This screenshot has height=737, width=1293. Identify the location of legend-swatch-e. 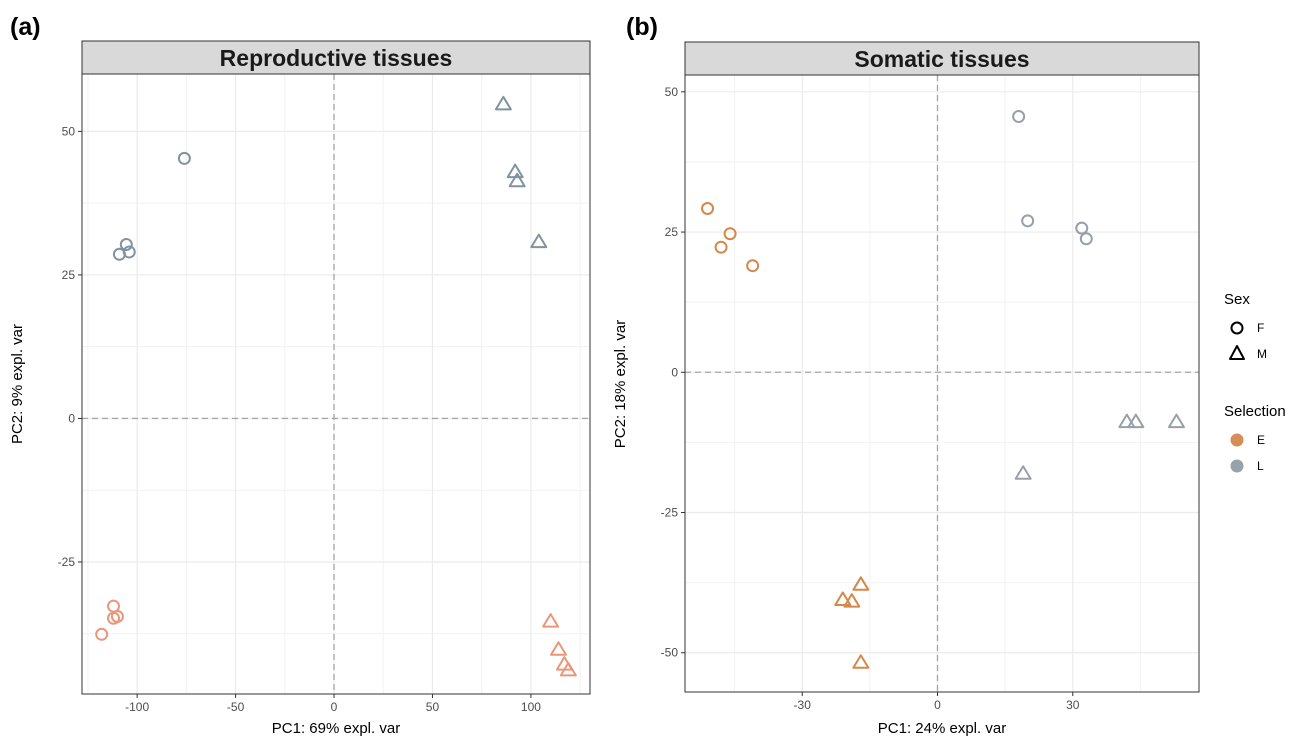
(1237, 440).